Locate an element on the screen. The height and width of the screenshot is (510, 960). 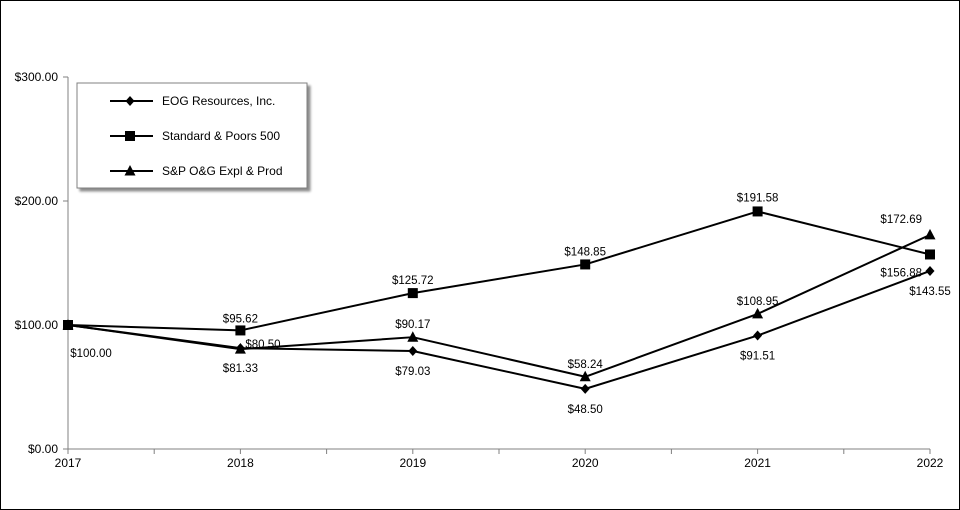
x-tick-label: 2019 is located at coordinates (412, 463).